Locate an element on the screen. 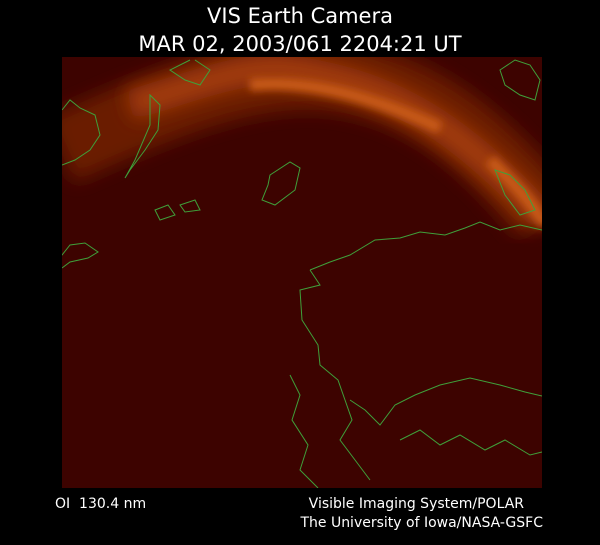 This screenshot has width=600, height=545. timestamp: MAR 02, 2003/061 2204:21 UT is located at coordinates (299, 44).